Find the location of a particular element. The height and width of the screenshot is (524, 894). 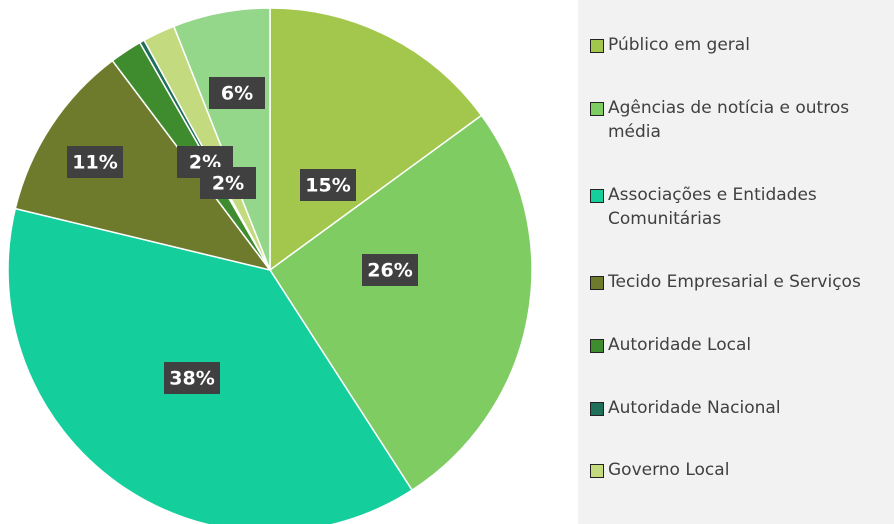

legend-item: Associações e Entidades Comunitárias is located at coordinates (728, 207).